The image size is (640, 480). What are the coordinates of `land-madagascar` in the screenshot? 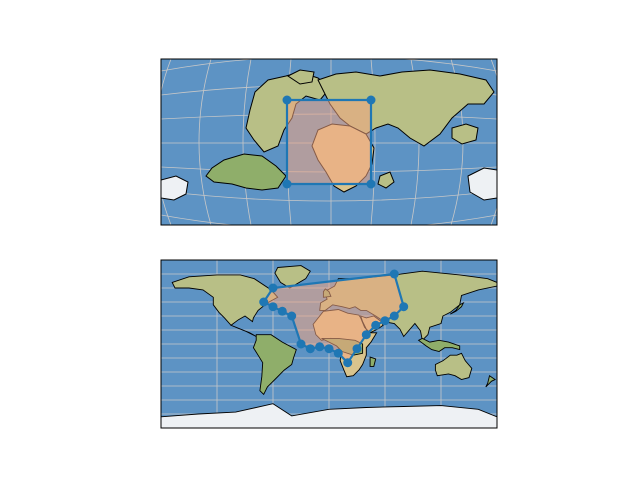 It's located at (373, 361).